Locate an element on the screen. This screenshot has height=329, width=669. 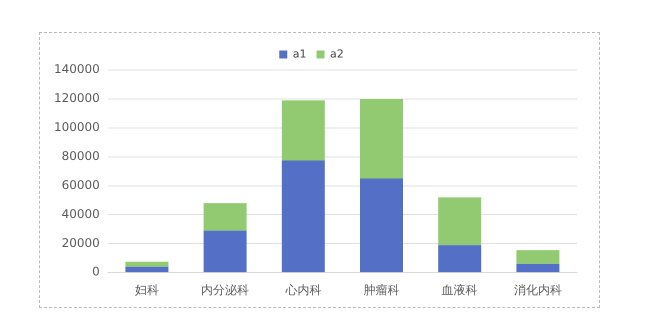
x-tick-label: 心内科 is located at coordinates (303, 289).